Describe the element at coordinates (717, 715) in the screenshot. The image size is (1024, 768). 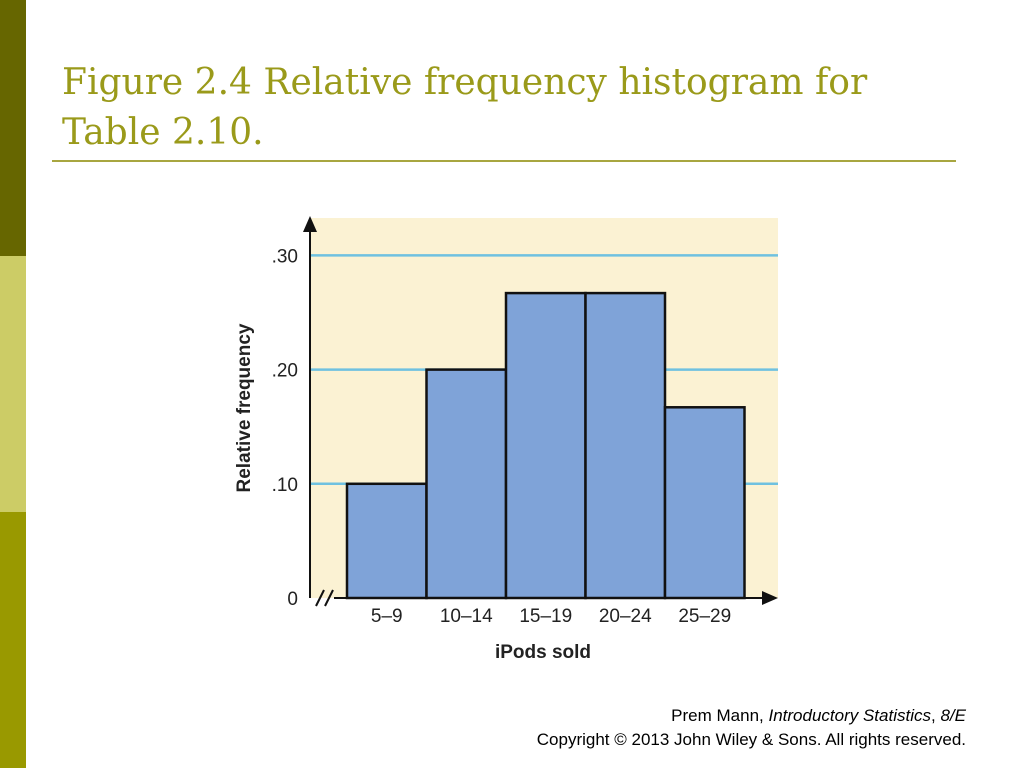
I see `credit-author: Prem Mann,` at that location.